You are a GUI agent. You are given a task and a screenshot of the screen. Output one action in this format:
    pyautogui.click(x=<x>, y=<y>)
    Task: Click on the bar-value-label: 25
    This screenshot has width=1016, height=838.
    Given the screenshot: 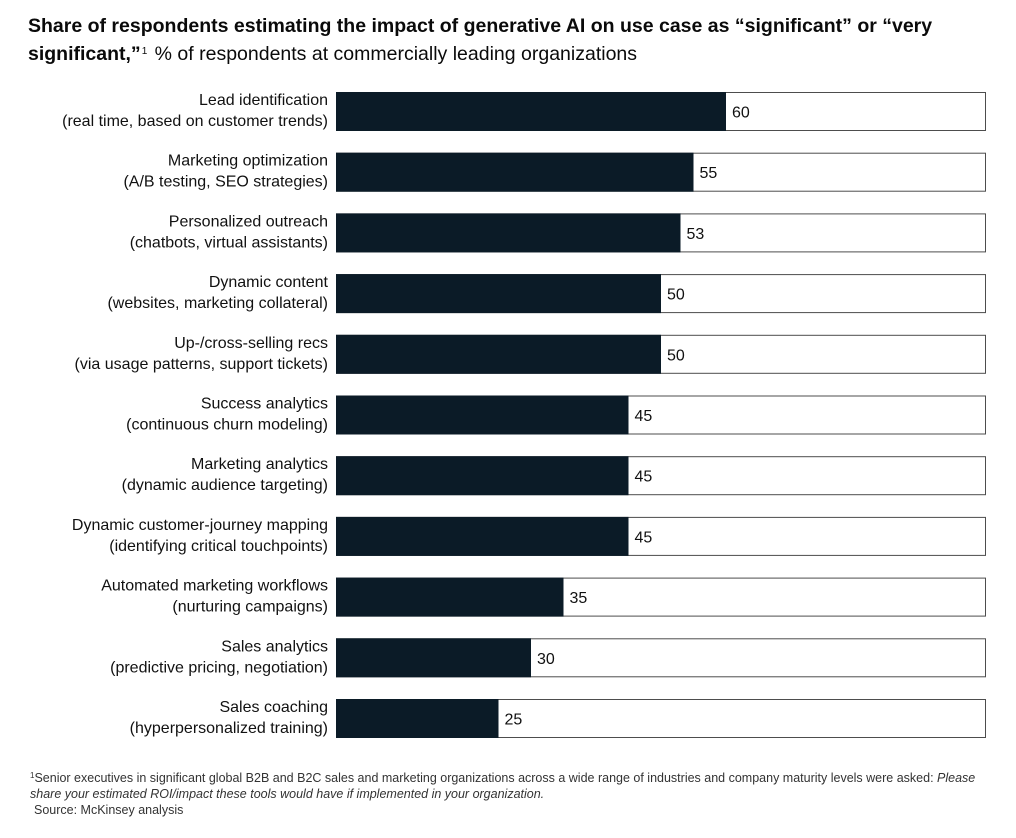 What is the action you would take?
    pyautogui.click(x=514, y=720)
    